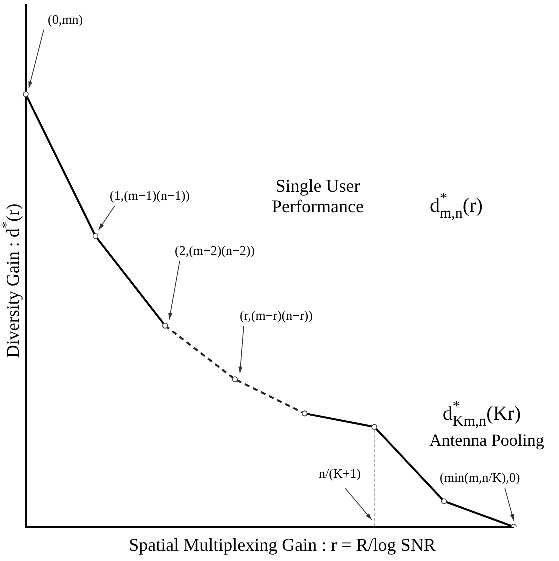 The height and width of the screenshot is (561, 559). Describe the element at coordinates (150, 195) in the screenshot. I see `annotation: (1,(m−1)(n−1))` at that location.